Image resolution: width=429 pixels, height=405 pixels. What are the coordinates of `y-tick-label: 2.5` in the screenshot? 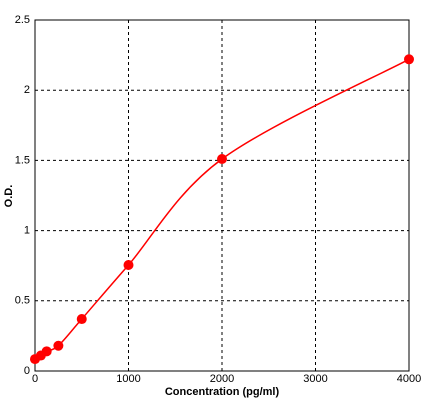 It's located at (22, 20).